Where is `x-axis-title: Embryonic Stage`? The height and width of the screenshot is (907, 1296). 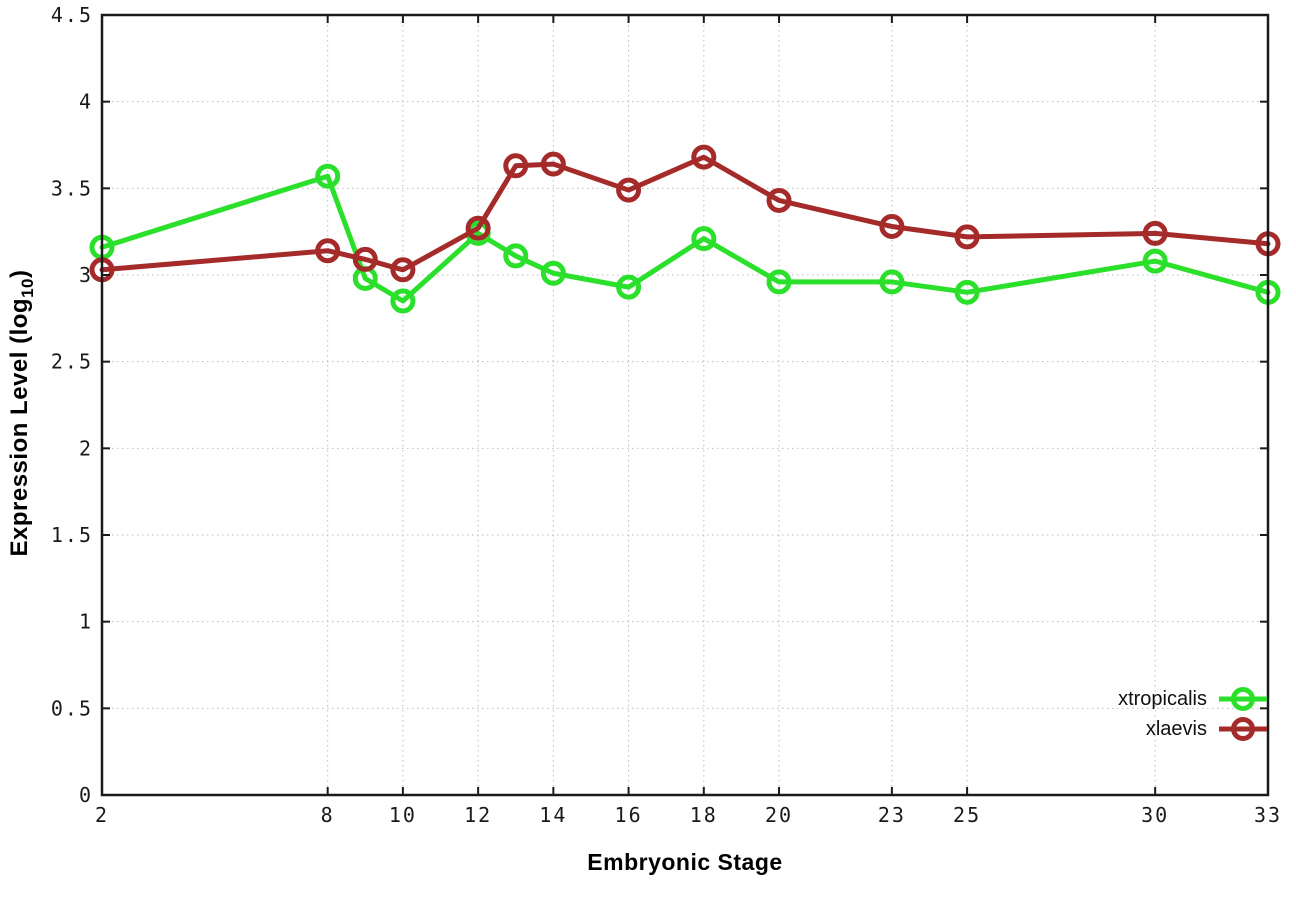
x-axis-title: Embryonic Stage is located at coordinates (685, 862).